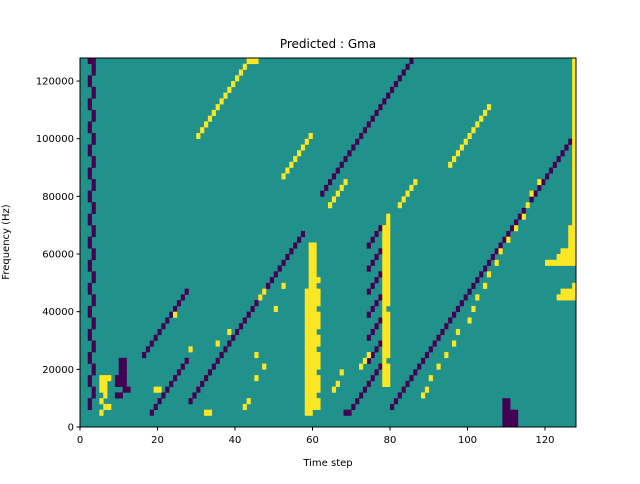 This screenshot has height=484, width=640. Describe the element at coordinates (544, 440) in the screenshot. I see `x-tick-label: 120` at that location.